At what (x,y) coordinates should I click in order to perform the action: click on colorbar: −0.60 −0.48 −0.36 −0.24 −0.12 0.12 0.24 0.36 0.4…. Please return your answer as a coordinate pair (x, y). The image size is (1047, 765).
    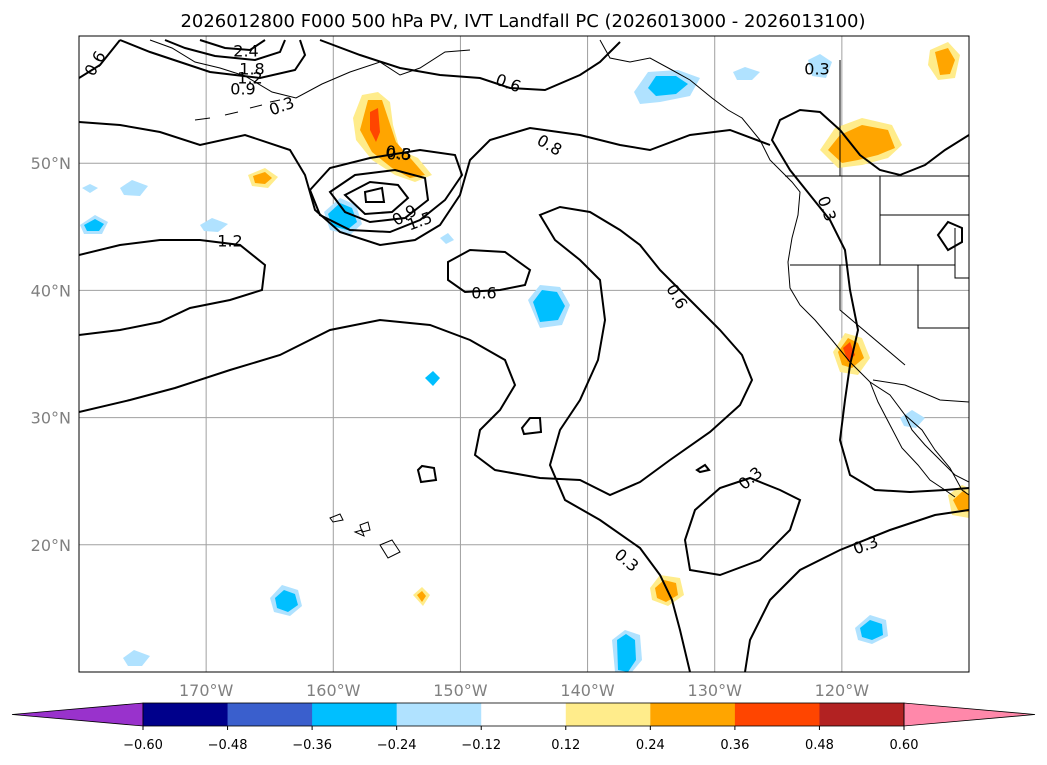
    Looking at the image, I should click on (523, 727).